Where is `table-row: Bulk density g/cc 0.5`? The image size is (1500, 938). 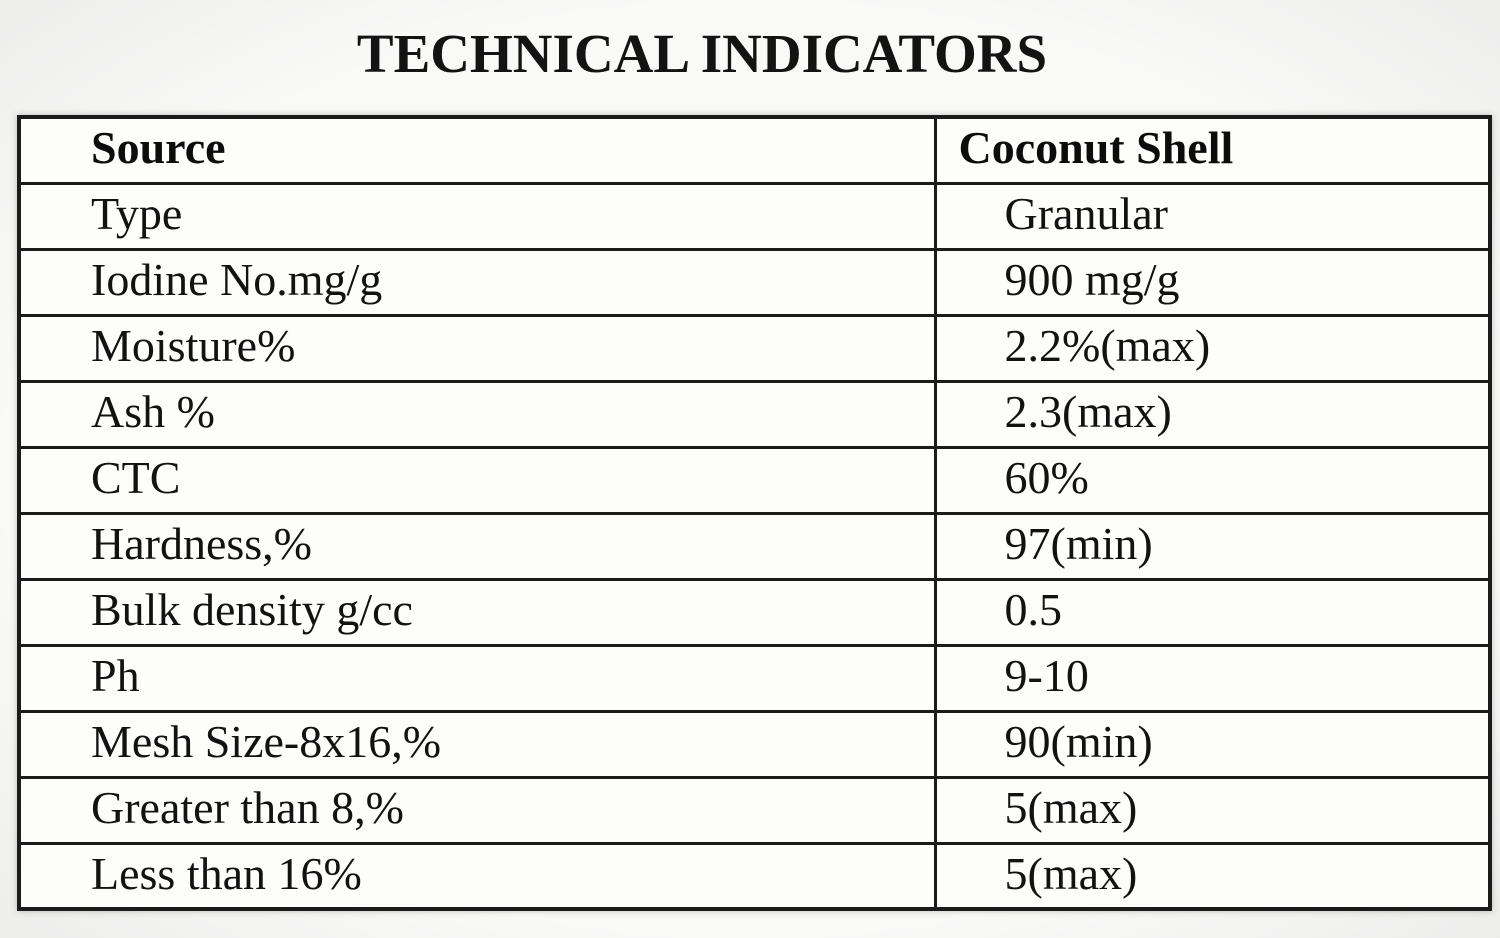
table-row: Bulk density g/cc 0.5 is located at coordinates (754, 612).